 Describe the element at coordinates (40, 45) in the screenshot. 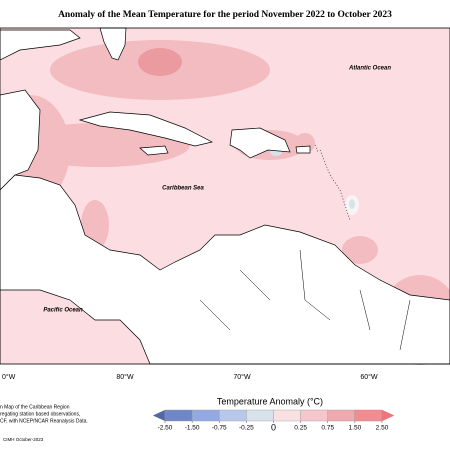

I see `us-gulf-coast` at that location.